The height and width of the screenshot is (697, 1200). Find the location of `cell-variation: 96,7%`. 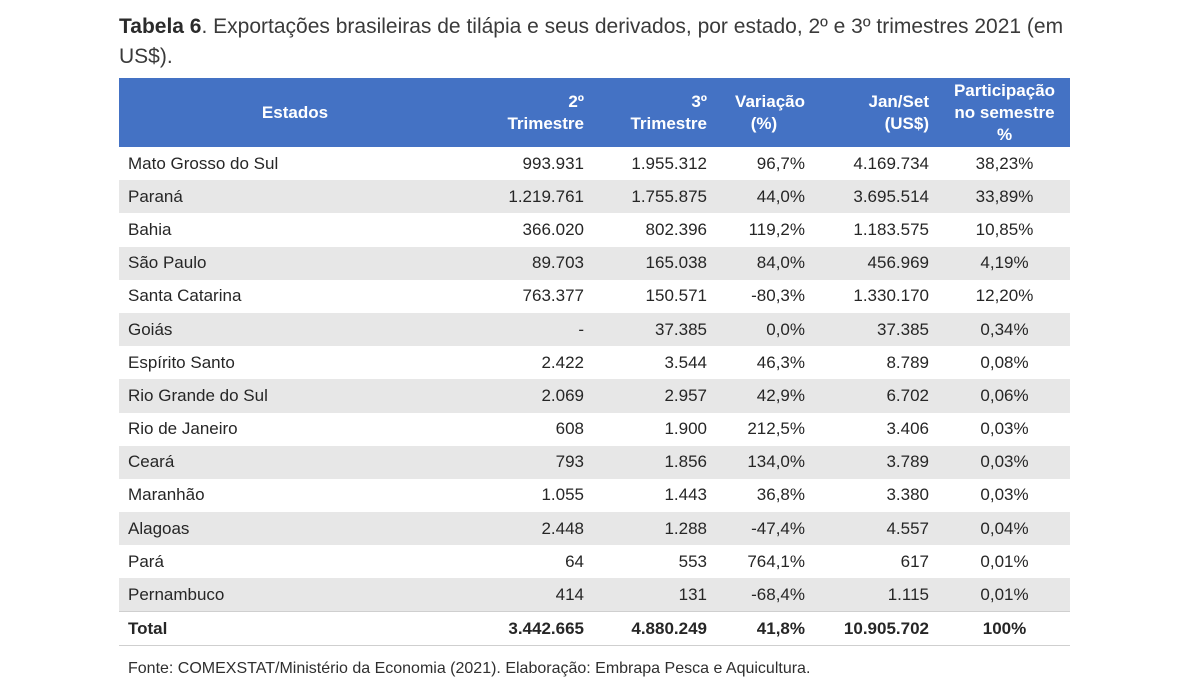

cell-variation: 96,7% is located at coordinates (780, 163).